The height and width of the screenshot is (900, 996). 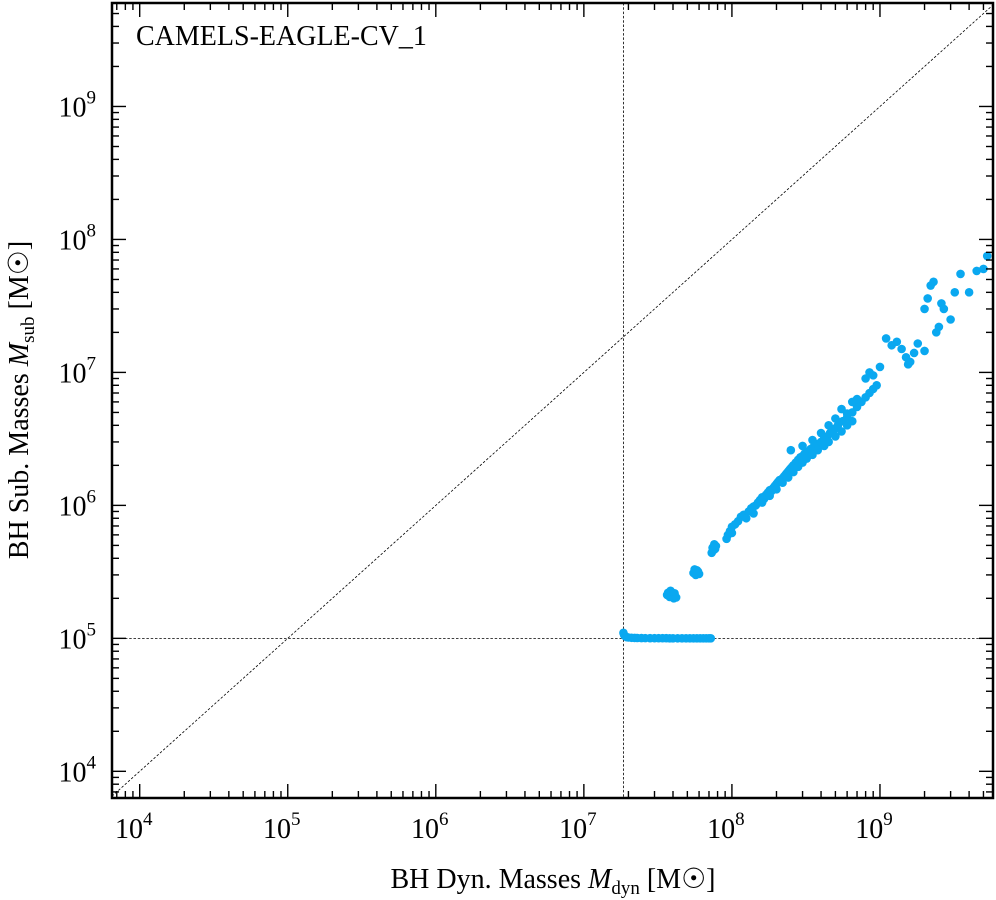 What do you see at coordinates (78, 637) in the screenshot?
I see `y-tick-label: 10⁵` at bounding box center [78, 637].